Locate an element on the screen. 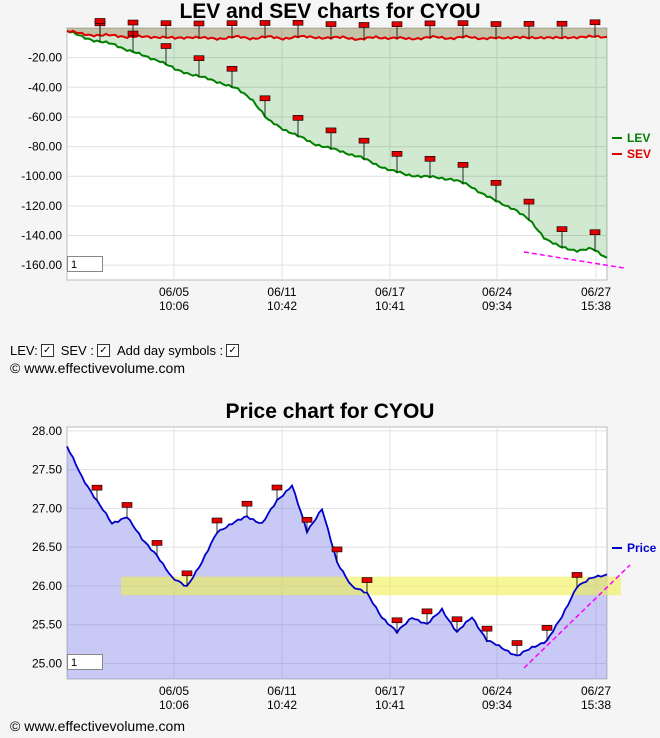 Image resolution: width=660 pixels, height=738 pixels. y-tick-label: 25.50 is located at coordinates (47, 625).